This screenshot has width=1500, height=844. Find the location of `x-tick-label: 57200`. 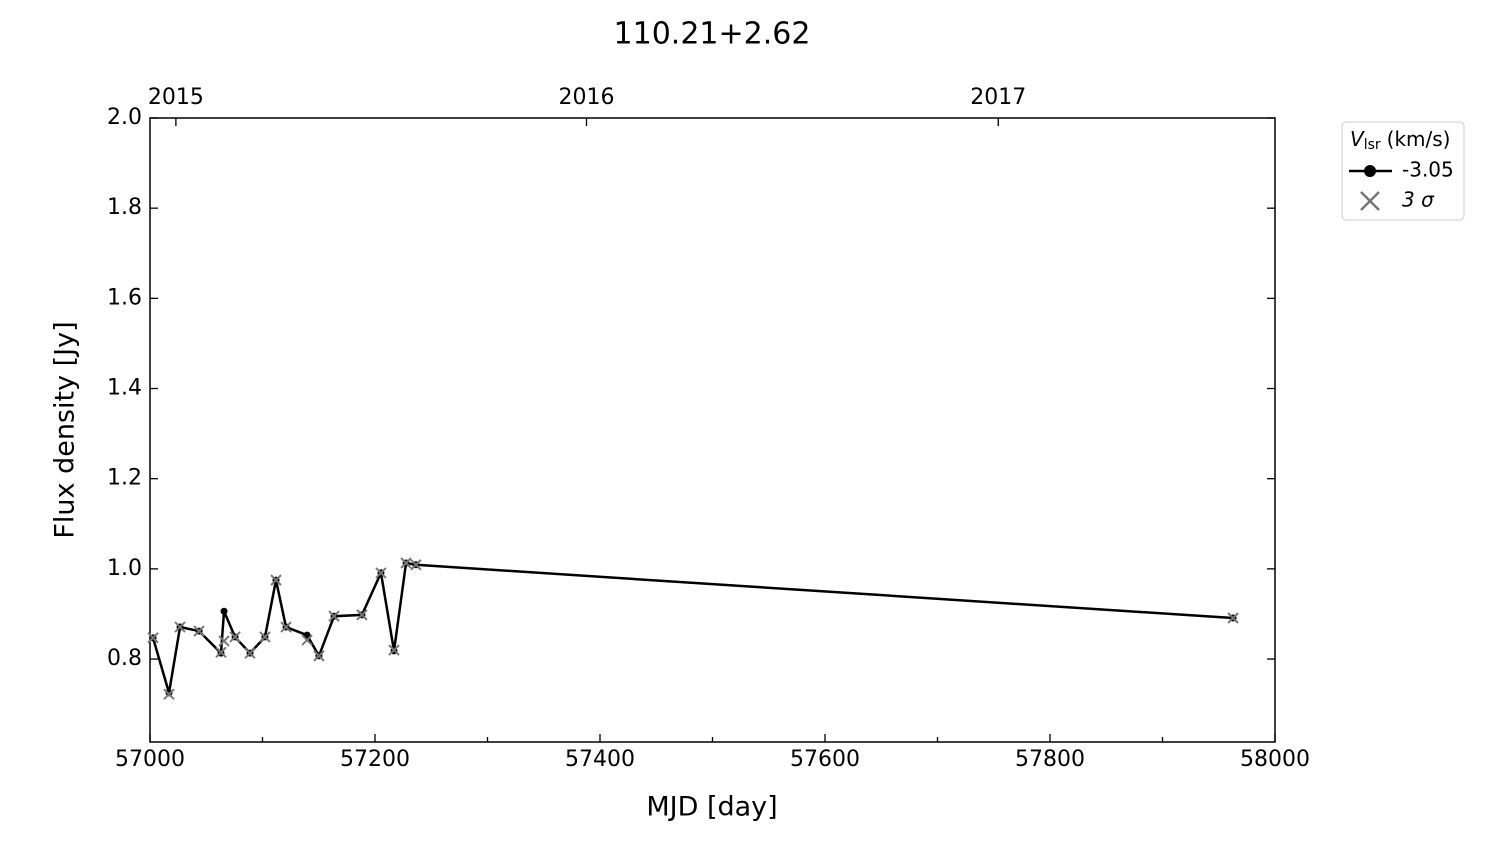

x-tick-label: 57200 is located at coordinates (375, 759).